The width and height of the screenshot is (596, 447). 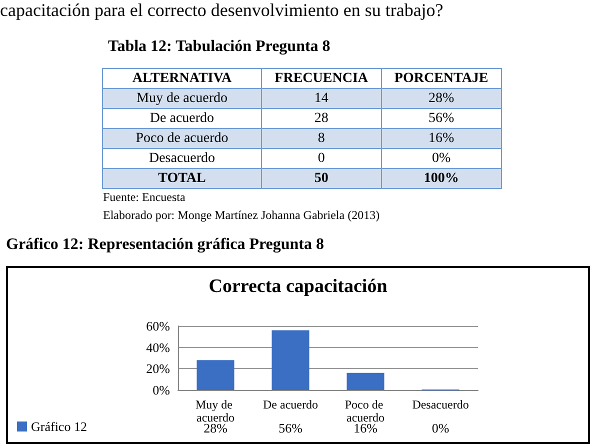 I want to click on category-label: Desacuerdo, so click(x=182, y=158).